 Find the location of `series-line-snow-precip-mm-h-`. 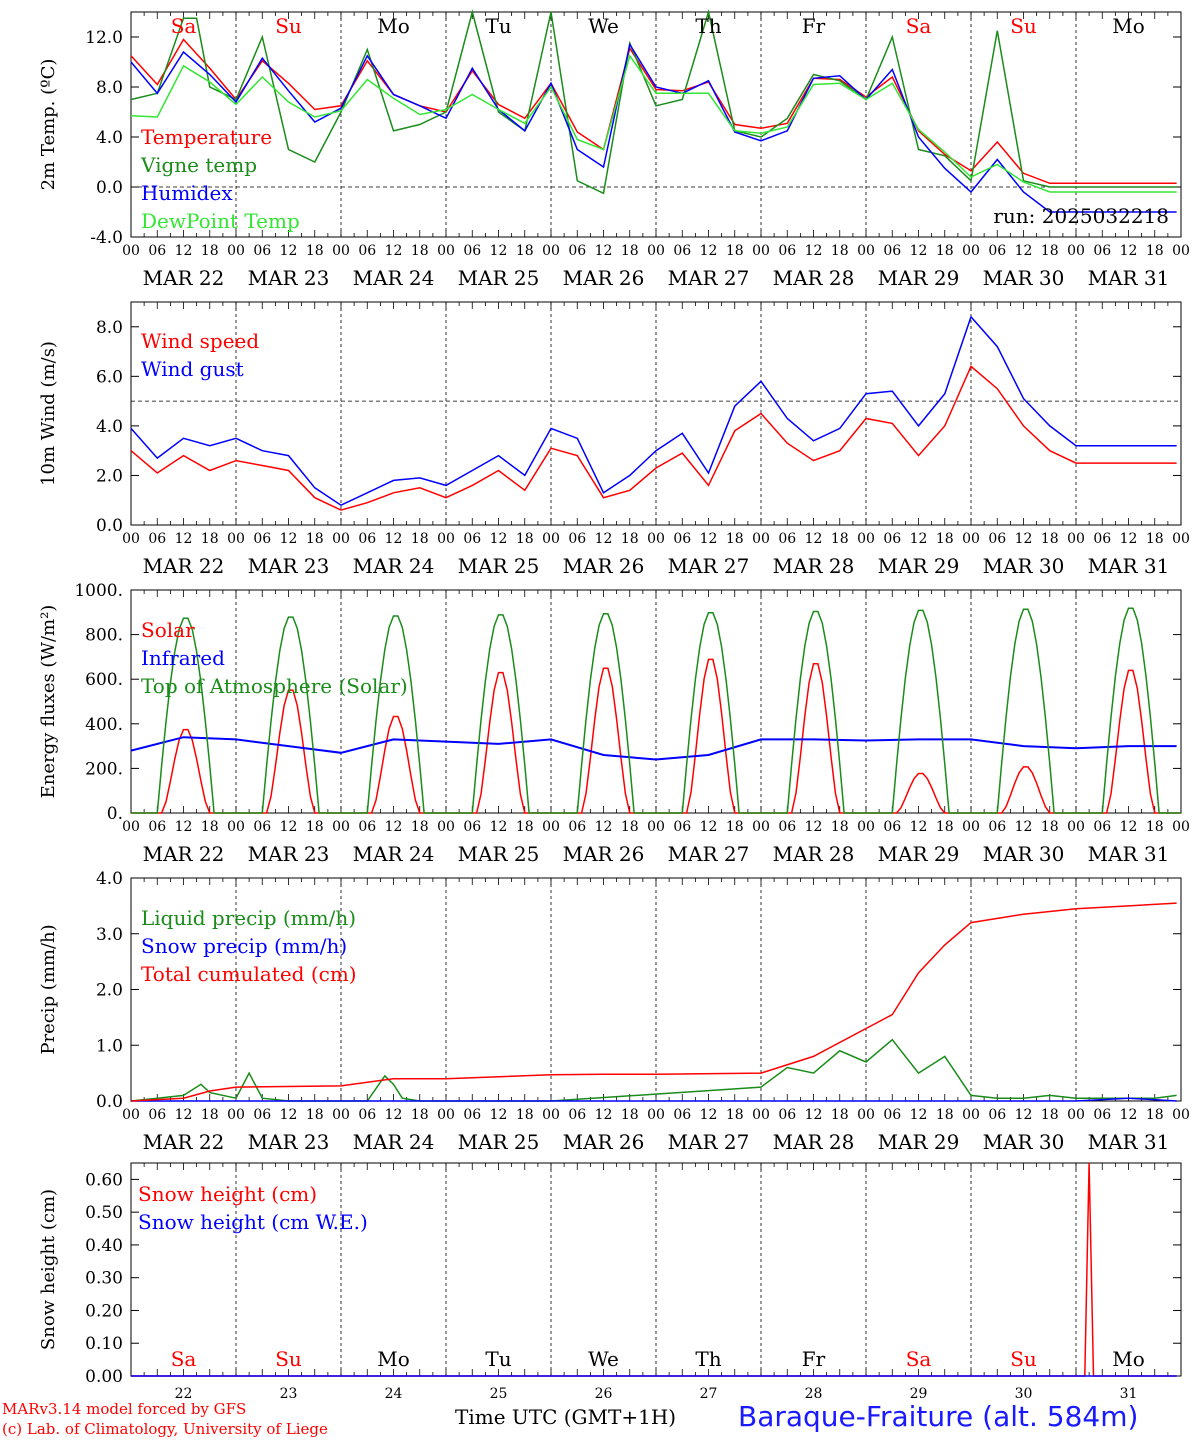

series-line-snow-precip-mm-h- is located at coordinates (654, 1099).